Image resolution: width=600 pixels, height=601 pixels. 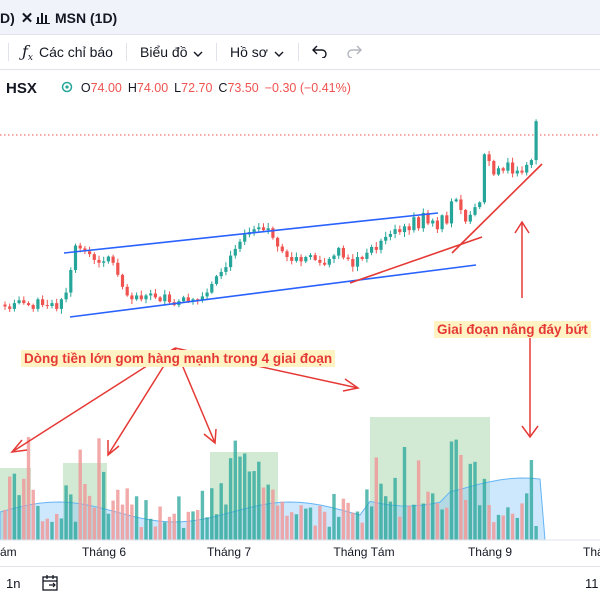 What do you see at coordinates (273, 291) in the screenshot?
I see `channel-lower-line` at bounding box center [273, 291].